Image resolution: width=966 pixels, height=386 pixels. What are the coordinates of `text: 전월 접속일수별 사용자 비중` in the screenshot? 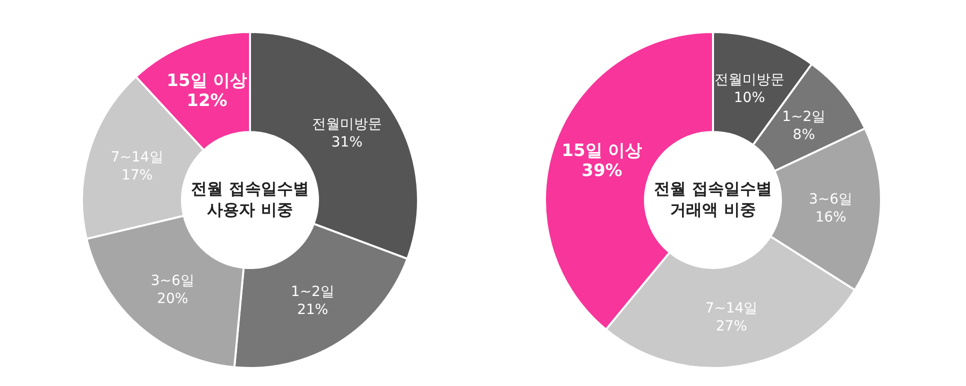 It's located at (250, 200).